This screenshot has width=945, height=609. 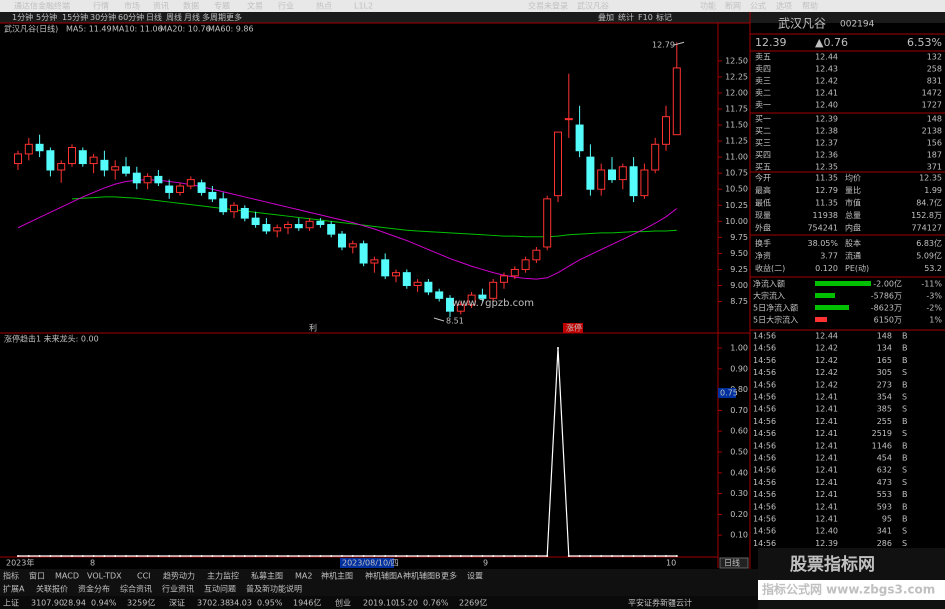 I want to click on info-tab: 普及新功能说明, so click(x=274, y=589).